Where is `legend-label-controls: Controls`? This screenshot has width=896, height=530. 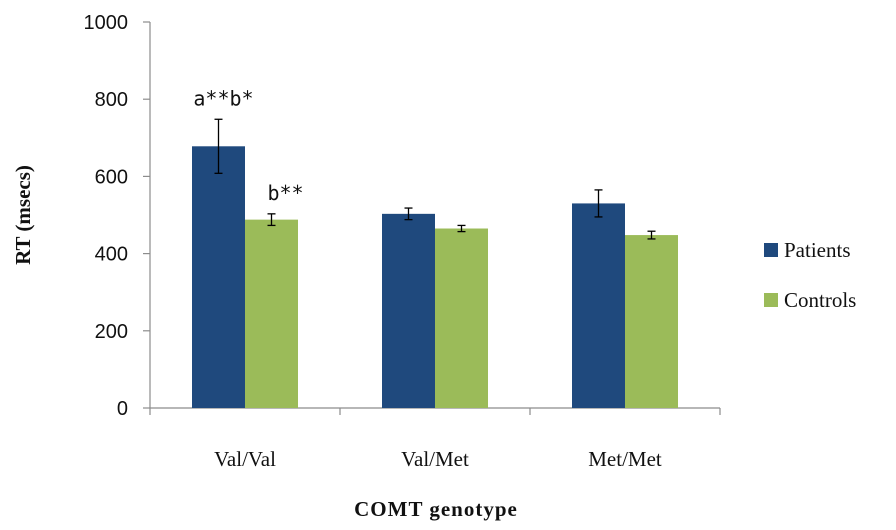 legend-label-controls: Controls is located at coordinates (820, 300).